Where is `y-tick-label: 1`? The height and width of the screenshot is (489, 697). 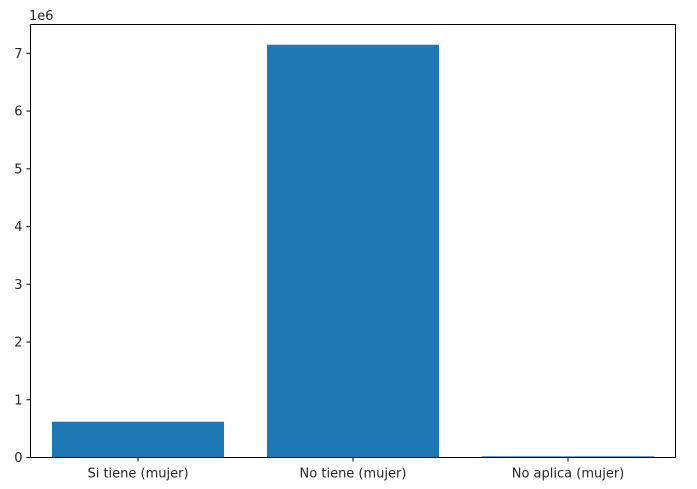 y-tick-label: 1 is located at coordinates (18, 400).